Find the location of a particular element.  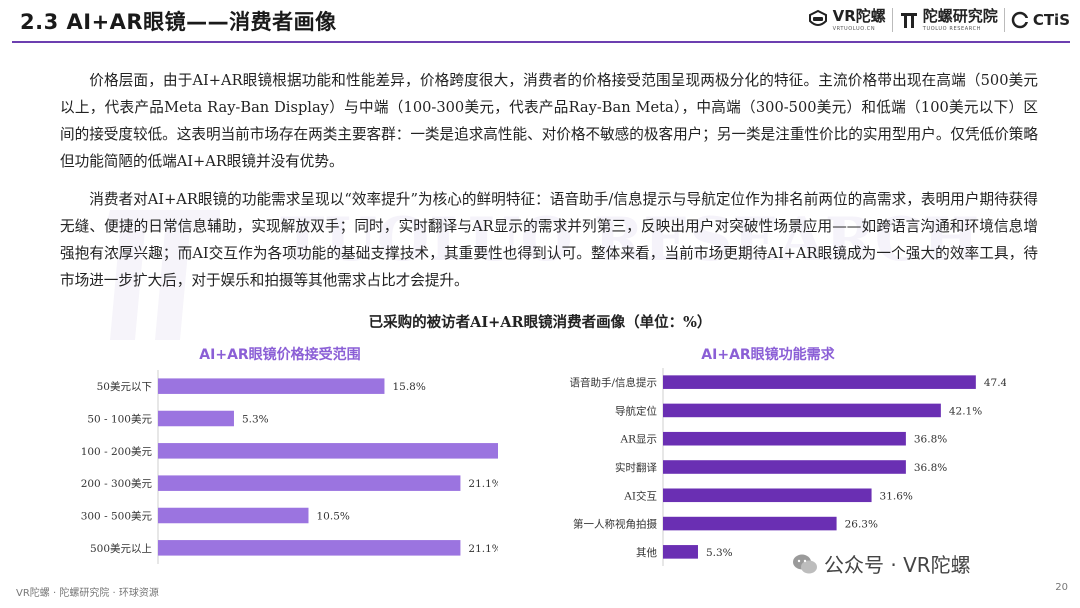

tuoluo-research-logo: 陀螺研究院 TUOLUO RESEARCH is located at coordinates (948, 19).